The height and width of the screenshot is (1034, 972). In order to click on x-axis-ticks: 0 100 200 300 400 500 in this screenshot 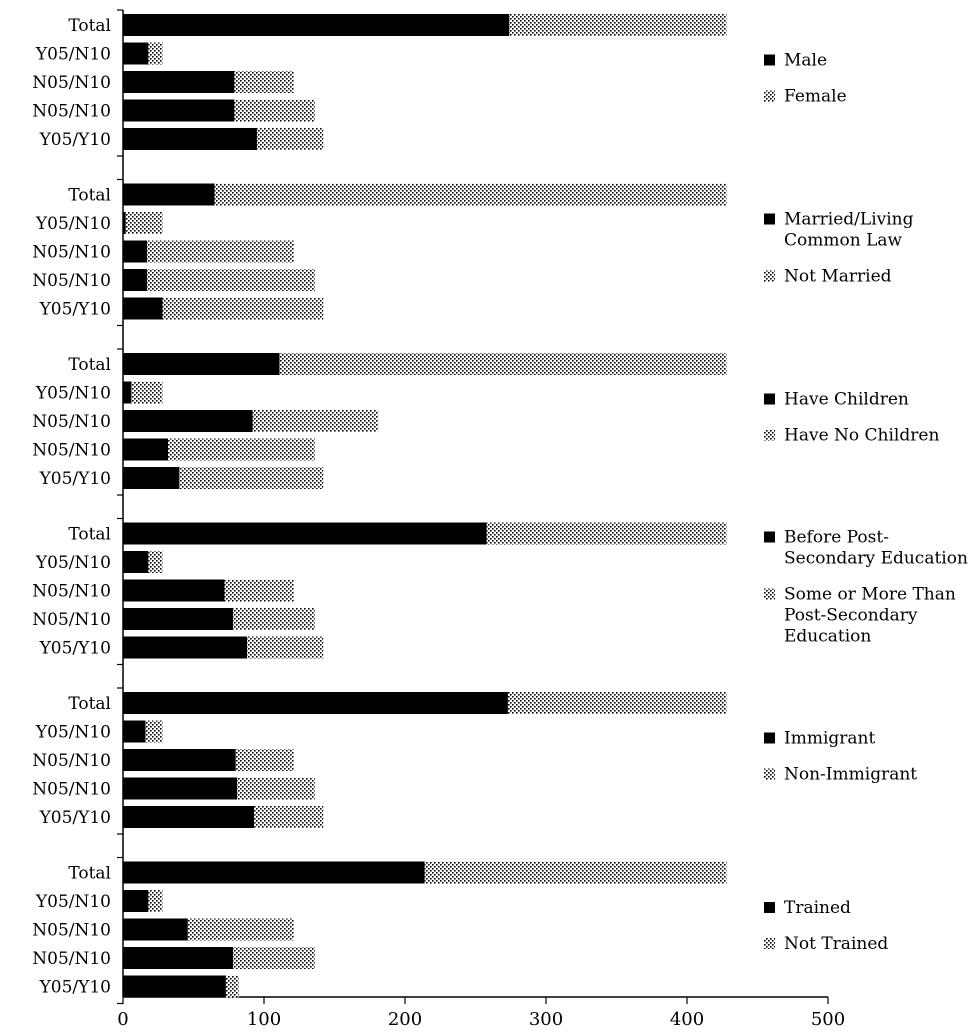, I will do `click(481, 1013)`.